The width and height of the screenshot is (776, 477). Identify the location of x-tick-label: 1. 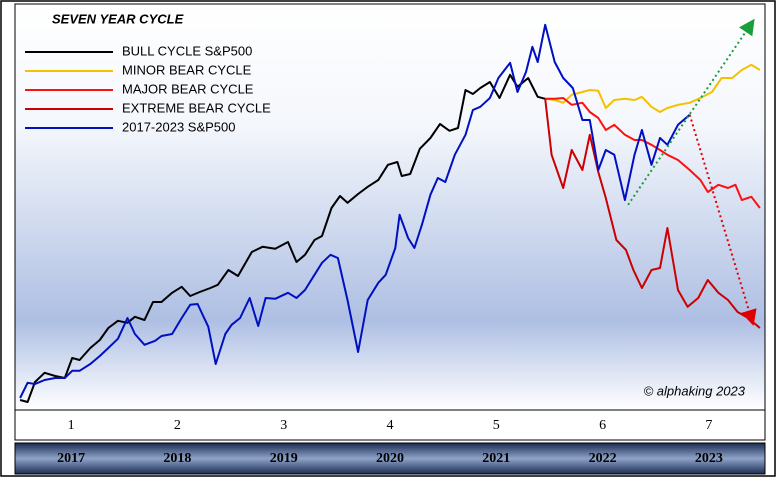
(71, 425).